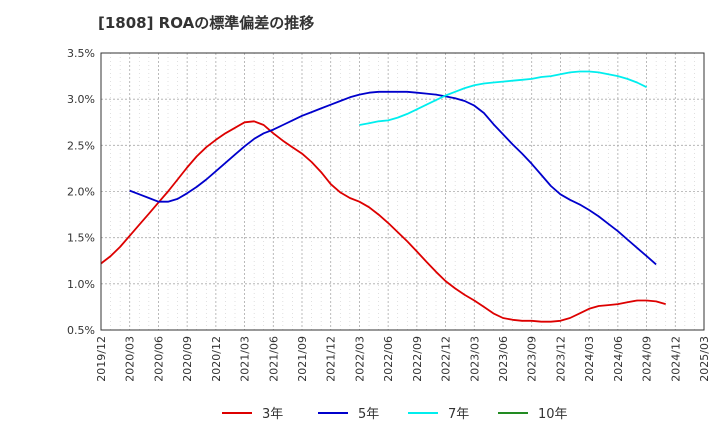  What do you see at coordinates (589, 359) in the screenshot?
I see `x-tick-label: 2024/03` at bounding box center [589, 359].